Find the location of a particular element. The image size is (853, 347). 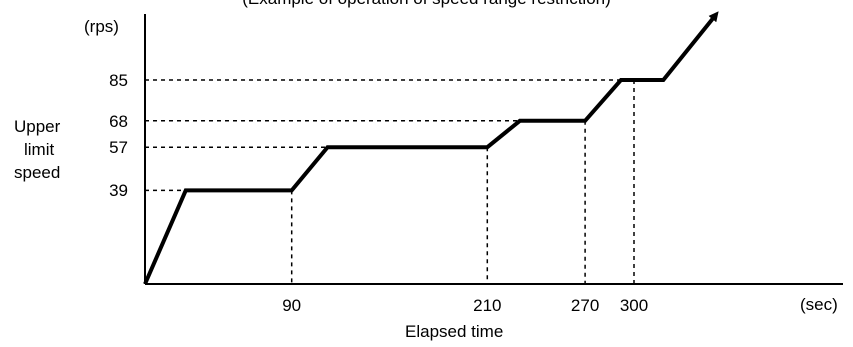

x-tick-label: 300 is located at coordinates (634, 305).